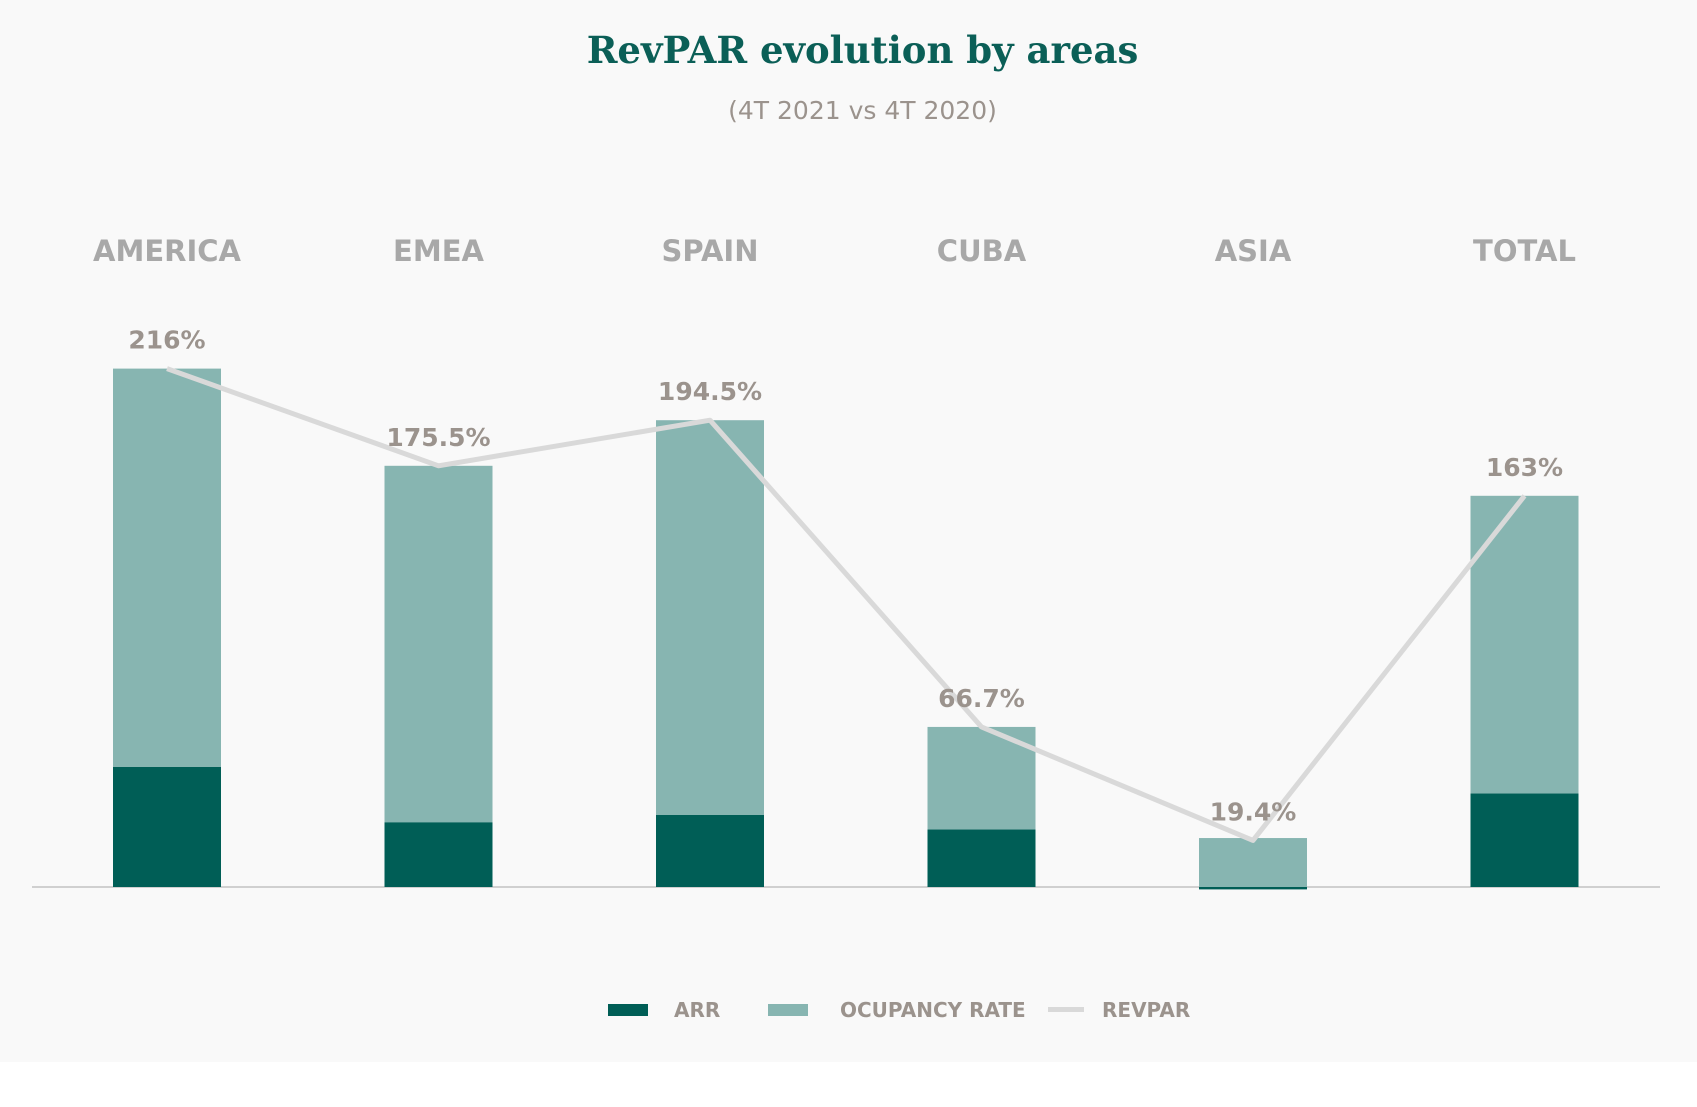 The image size is (1697, 1107). Describe the element at coordinates (981, 698) in the screenshot. I see `data-label-cuba: 66.7%` at that location.